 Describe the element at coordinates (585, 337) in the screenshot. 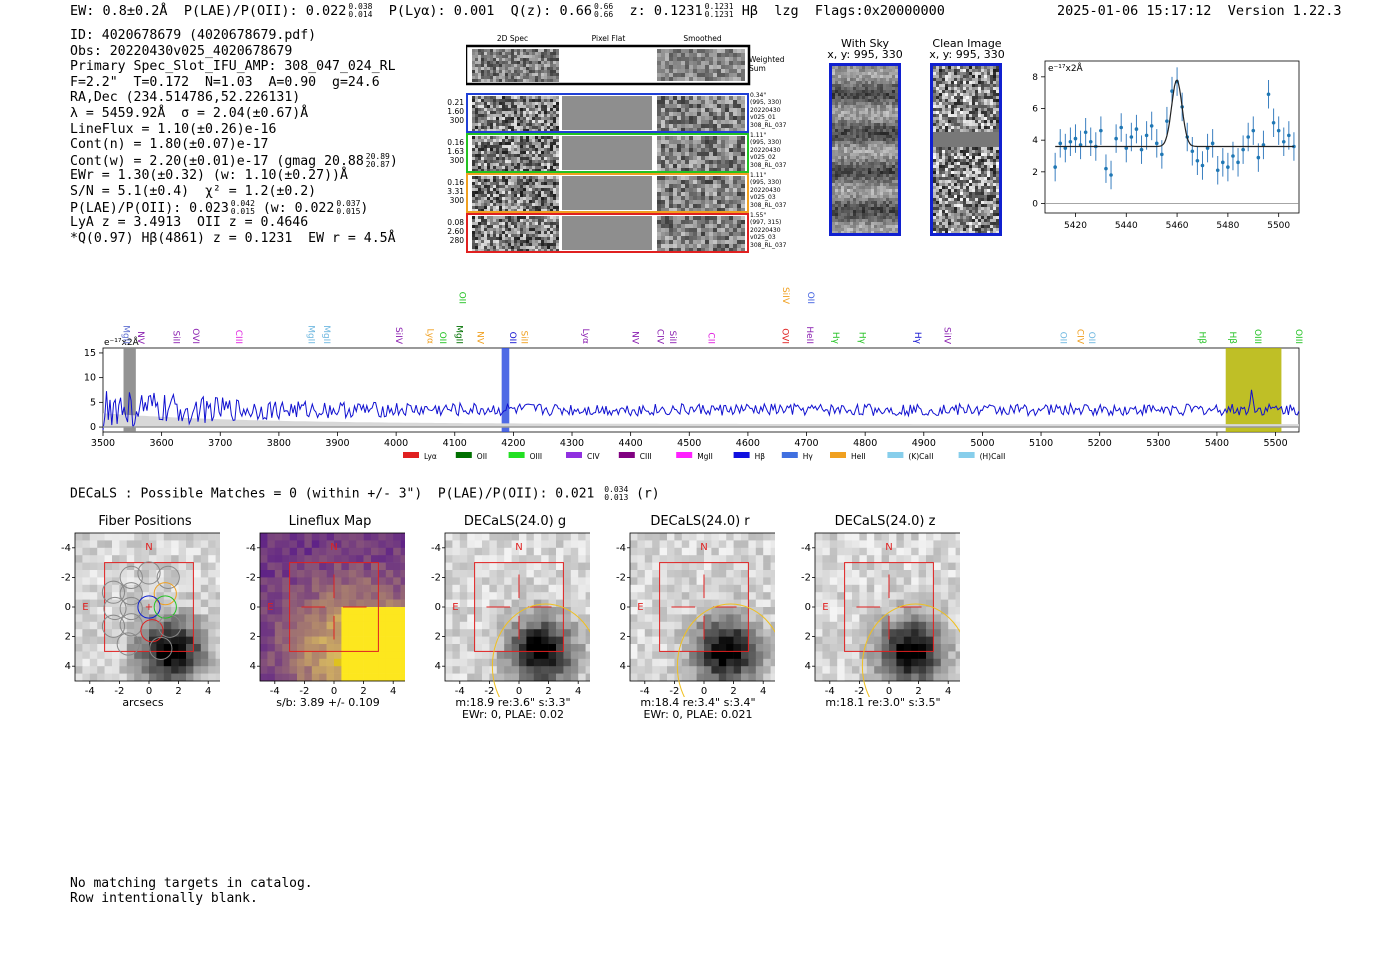

I see `spectrum-line-label: Lyα` at that location.